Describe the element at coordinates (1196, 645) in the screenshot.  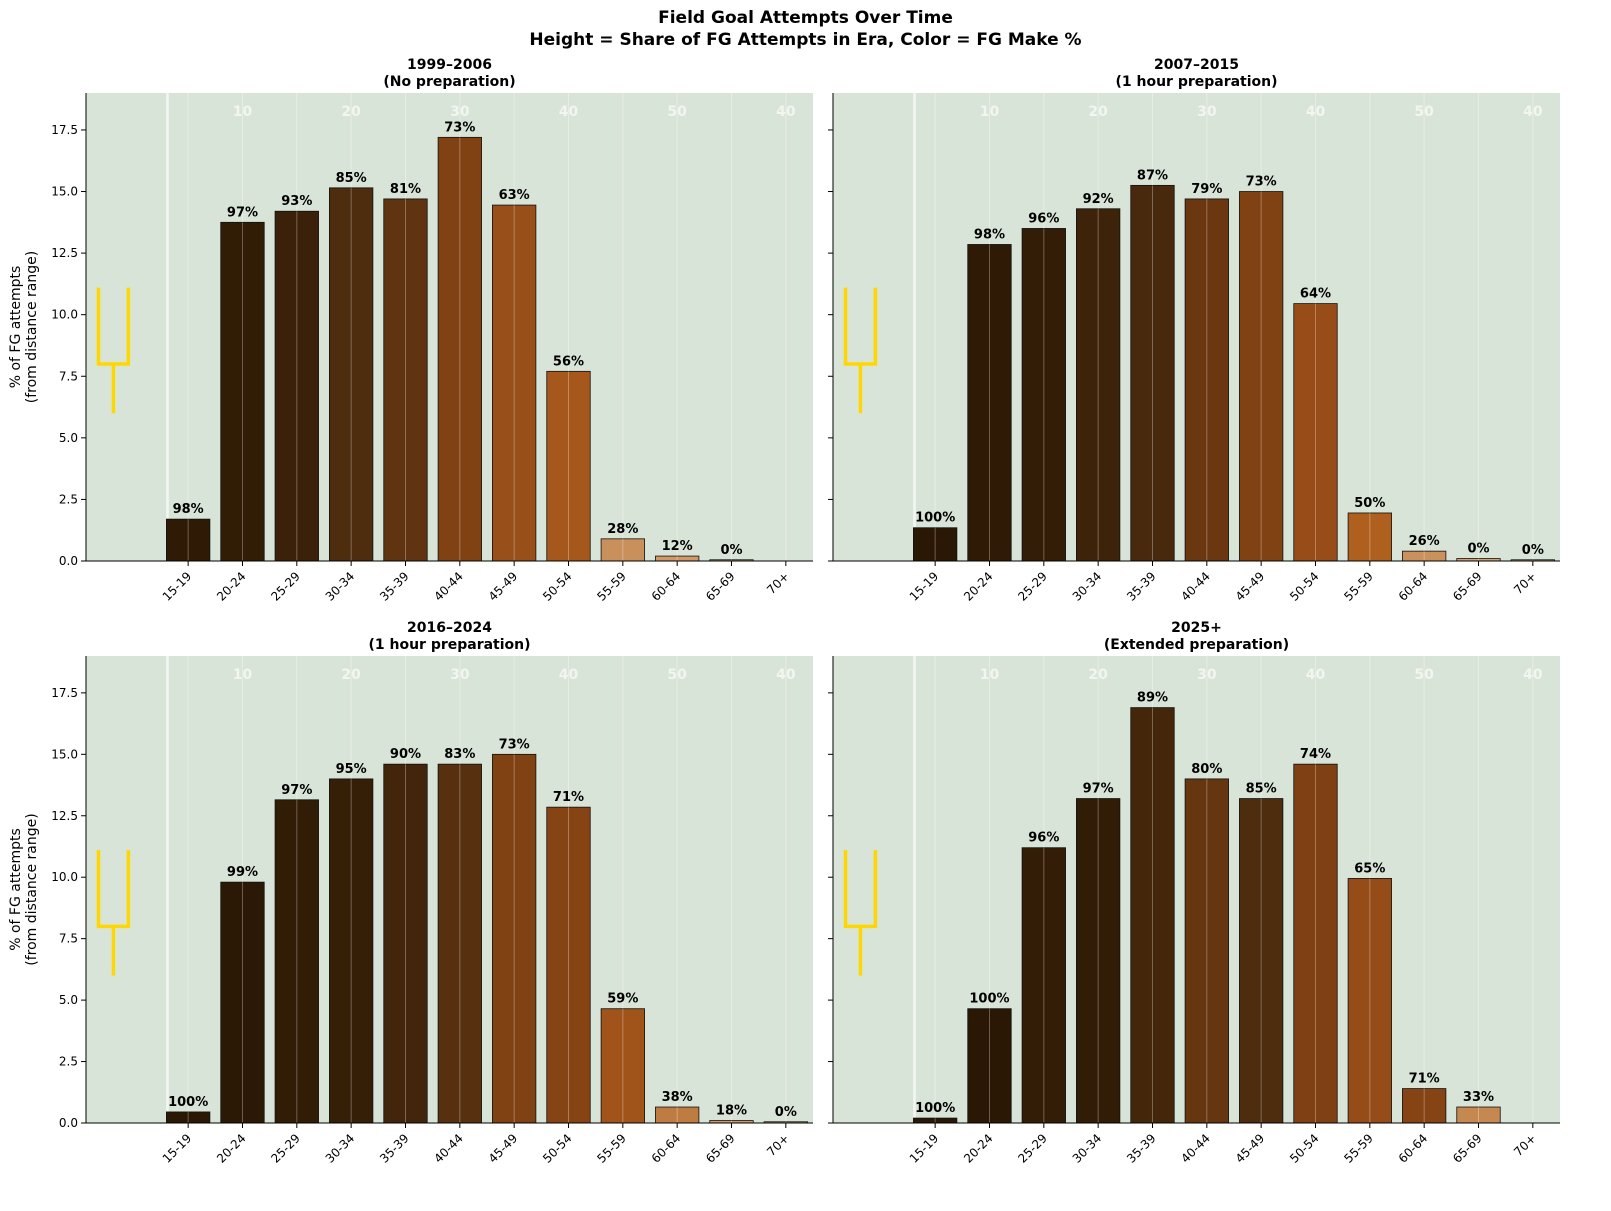
I see `subplot-subtitle: (Extended preparation)` at that location.